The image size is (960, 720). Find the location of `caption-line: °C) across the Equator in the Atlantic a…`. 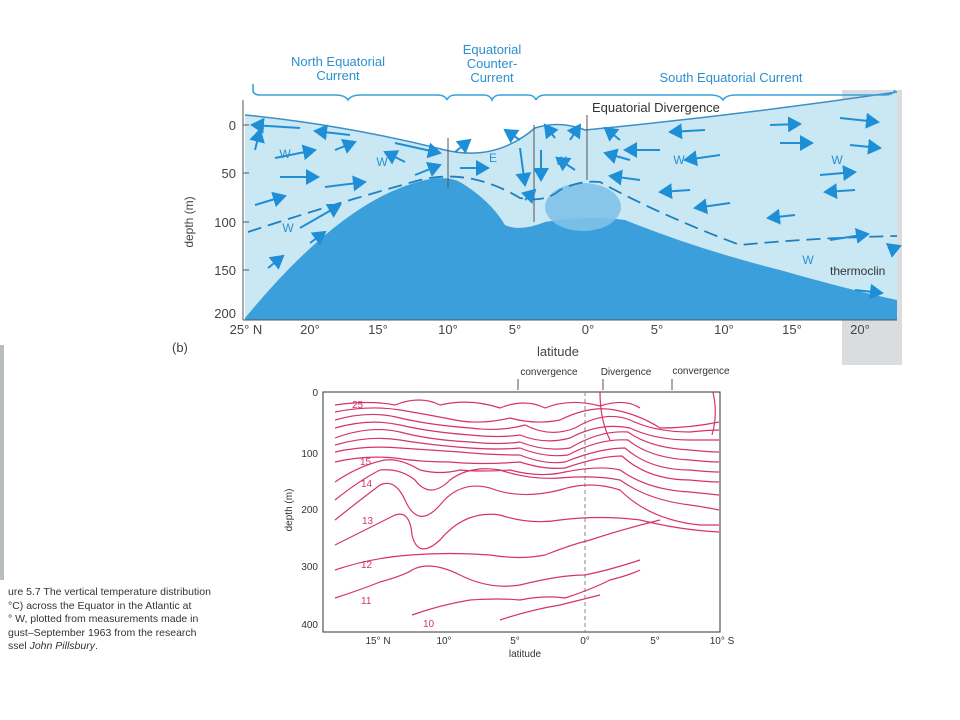

caption-line: °C) across the Equator in the Atlantic a… is located at coordinates (100, 605).